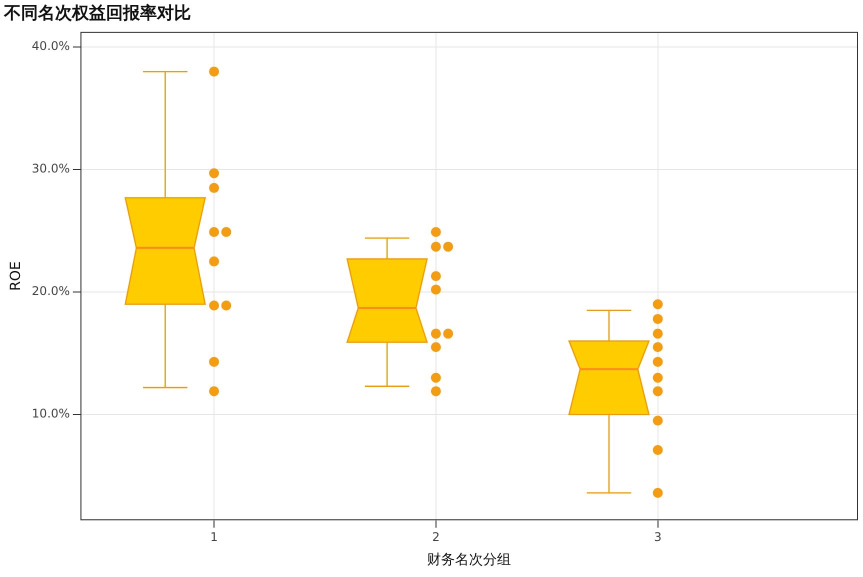 This screenshot has width=863, height=577. I want to click on x-tick-label: 3, so click(658, 537).